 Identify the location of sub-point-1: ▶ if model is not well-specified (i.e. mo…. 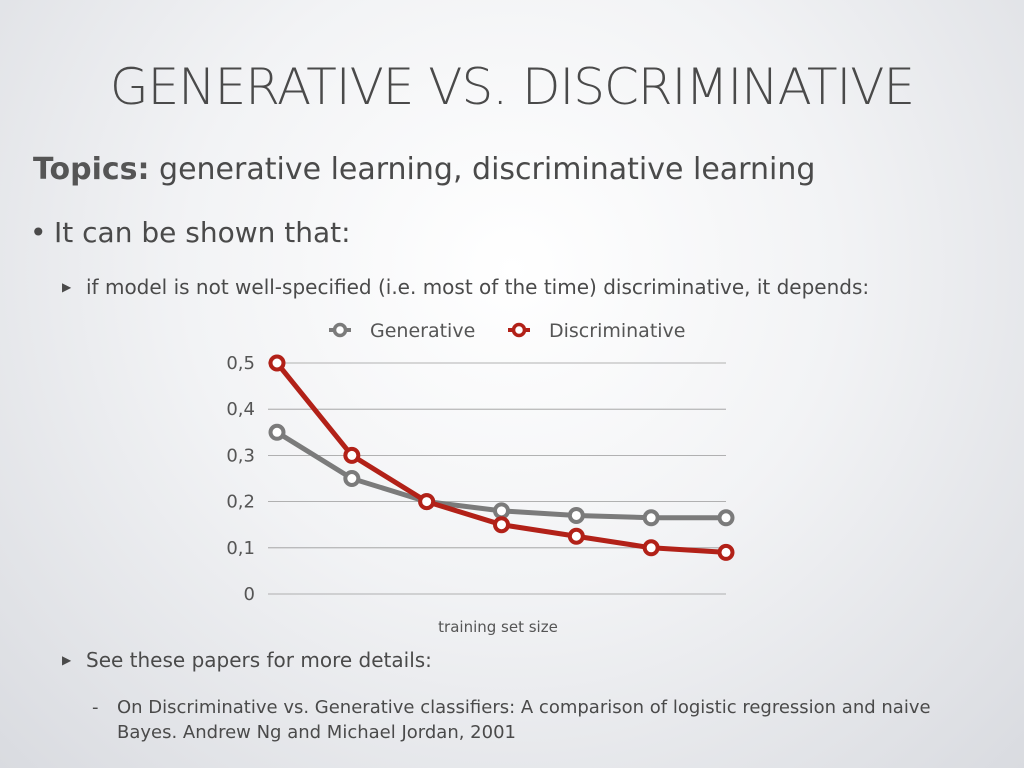
(465, 287).